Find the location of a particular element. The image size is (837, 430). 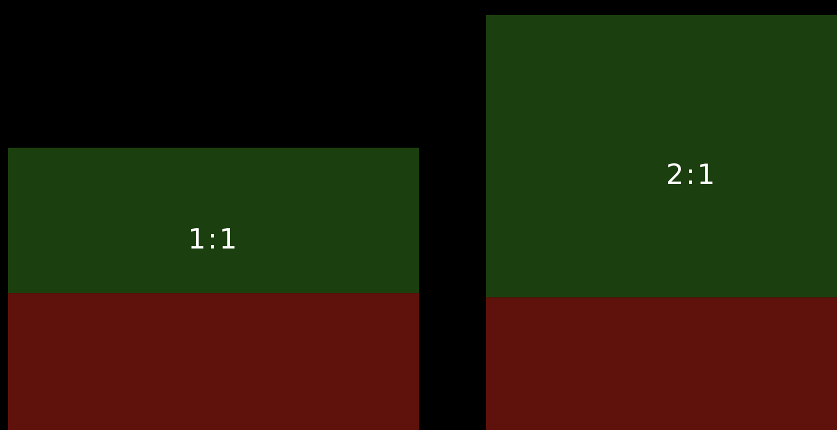

annotation: 2:1 is located at coordinates (692, 175).